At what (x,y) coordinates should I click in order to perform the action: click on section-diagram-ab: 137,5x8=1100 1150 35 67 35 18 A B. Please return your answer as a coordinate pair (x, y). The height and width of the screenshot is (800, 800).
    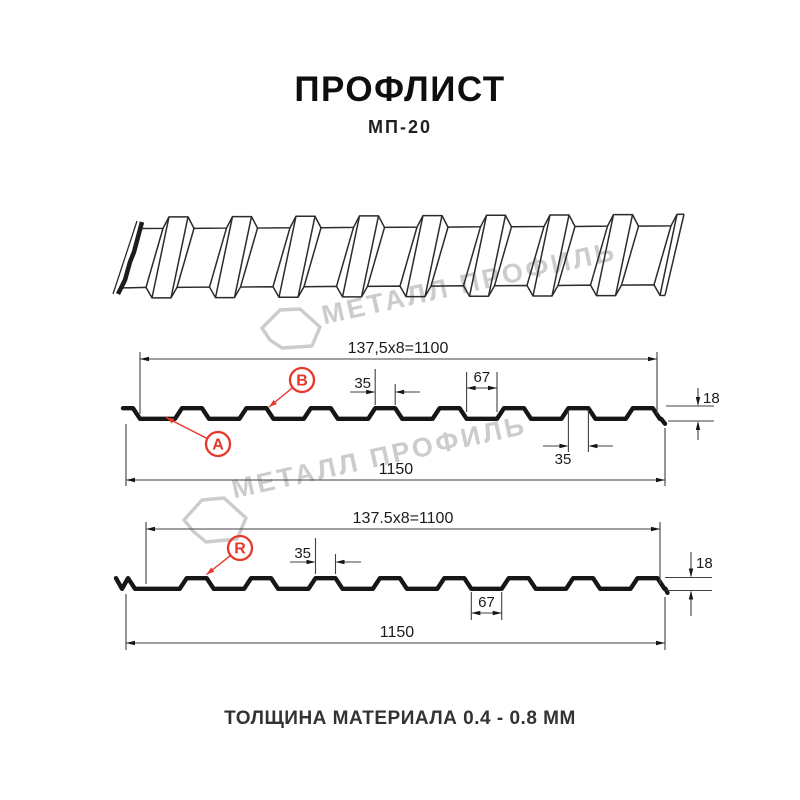
    Looking at the image, I should click on (420, 413).